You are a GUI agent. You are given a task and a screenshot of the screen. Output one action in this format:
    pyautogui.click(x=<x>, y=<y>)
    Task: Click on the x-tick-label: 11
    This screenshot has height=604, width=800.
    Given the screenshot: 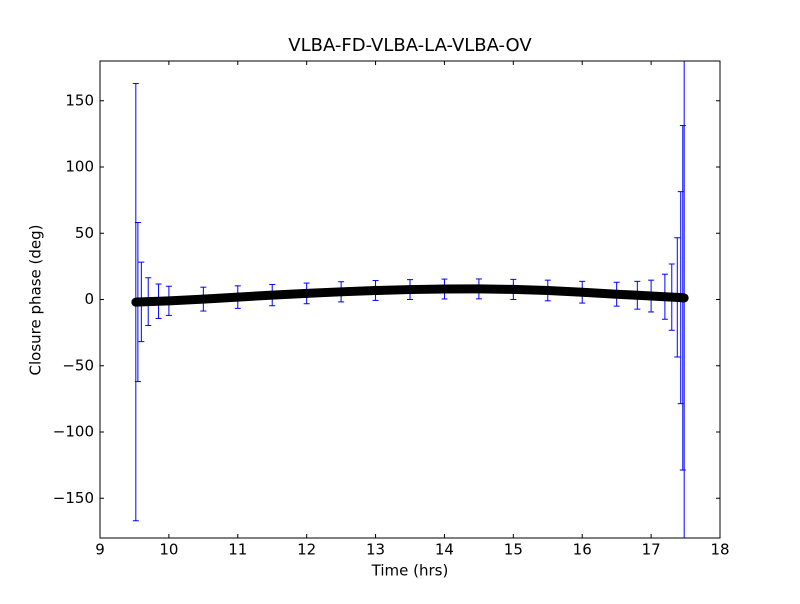 What is the action you would take?
    pyautogui.click(x=237, y=550)
    